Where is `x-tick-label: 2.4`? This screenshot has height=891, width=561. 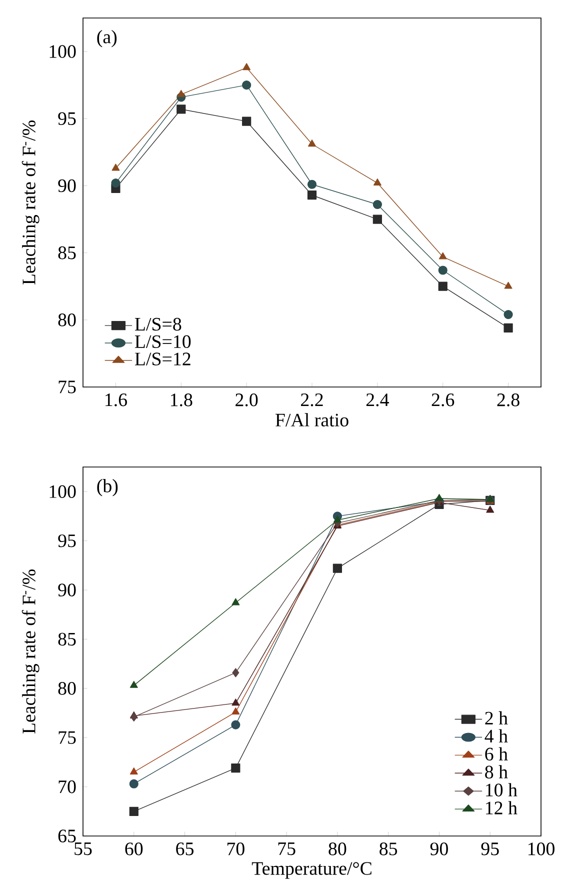 x-tick-label: 2.4 is located at coordinates (377, 400).